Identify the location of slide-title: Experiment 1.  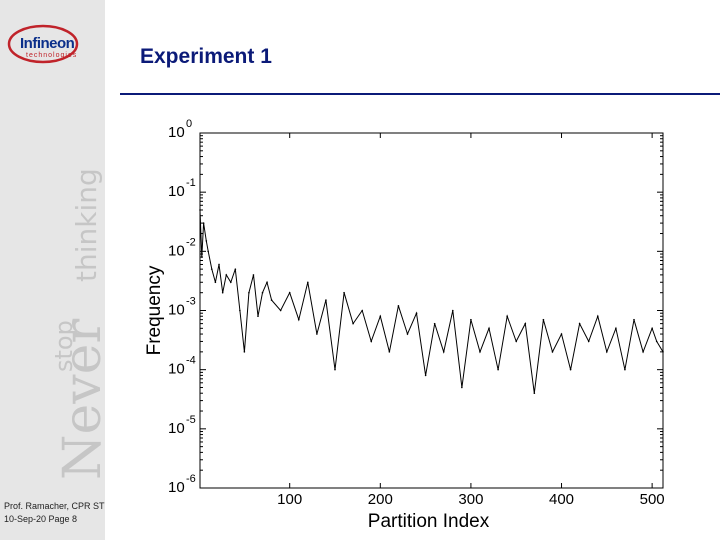
(206, 56).